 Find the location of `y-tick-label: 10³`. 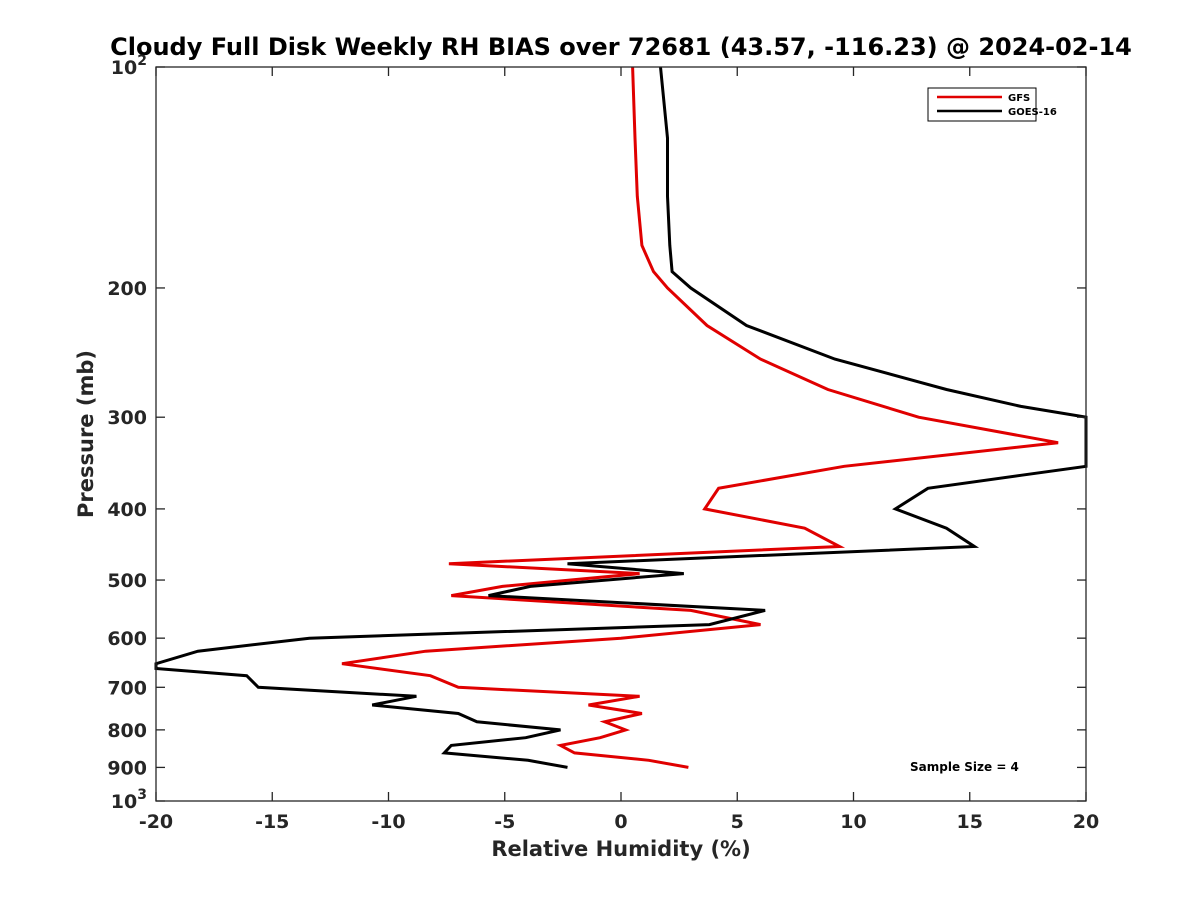

y-tick-label: 10³ is located at coordinates (129, 800).